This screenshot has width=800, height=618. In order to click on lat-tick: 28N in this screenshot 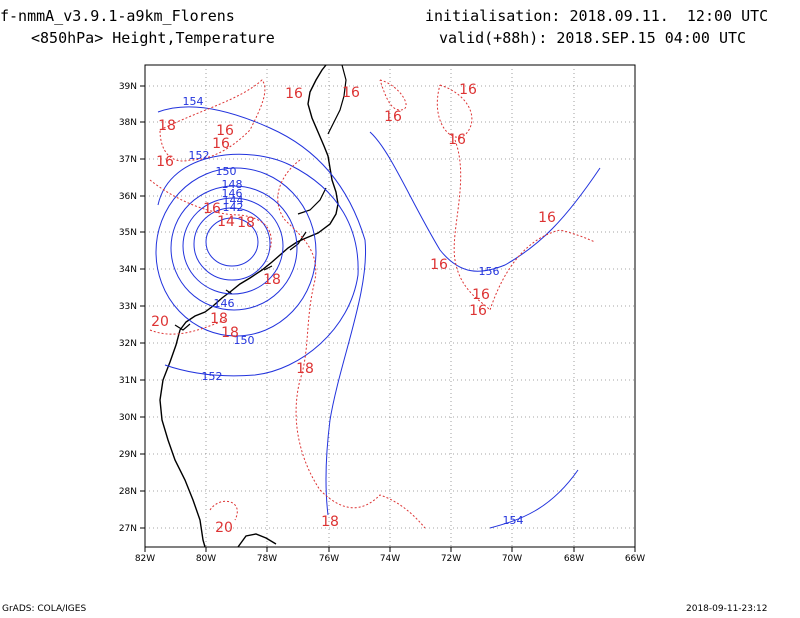, I will do `click(128, 492)`.